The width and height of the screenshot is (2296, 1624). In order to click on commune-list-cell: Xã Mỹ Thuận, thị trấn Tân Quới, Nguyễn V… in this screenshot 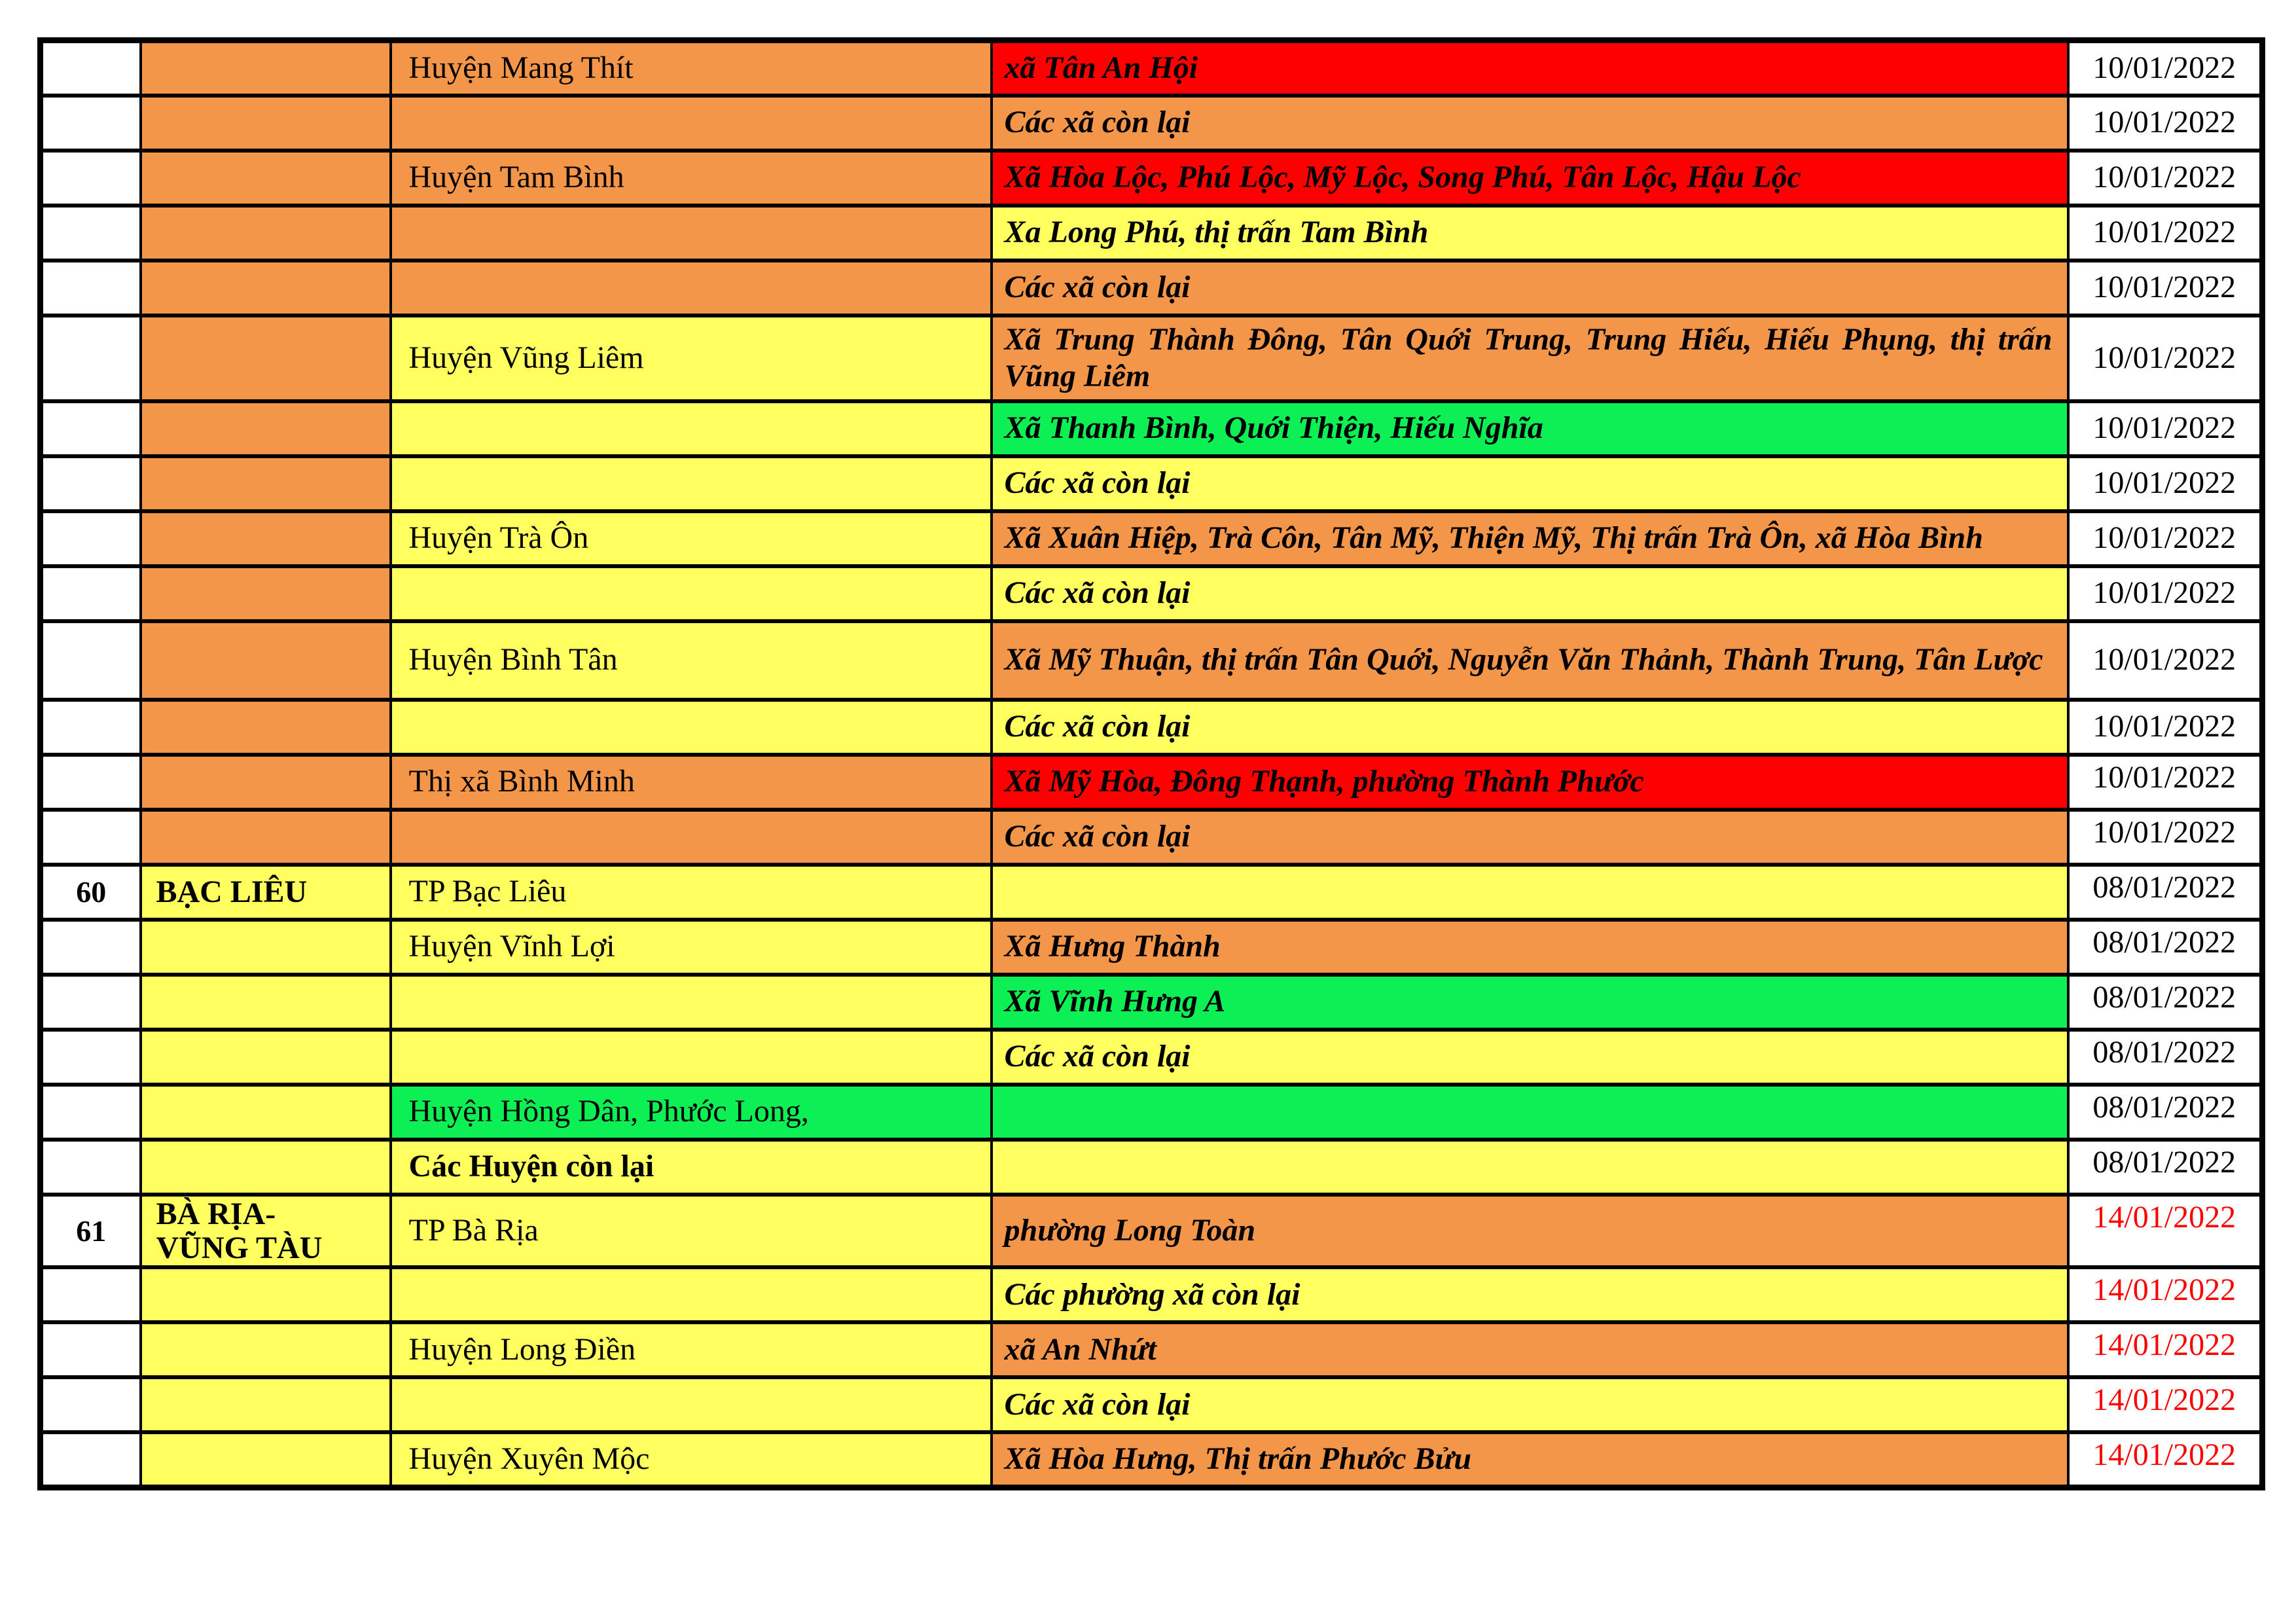, I will do `click(1530, 660)`.